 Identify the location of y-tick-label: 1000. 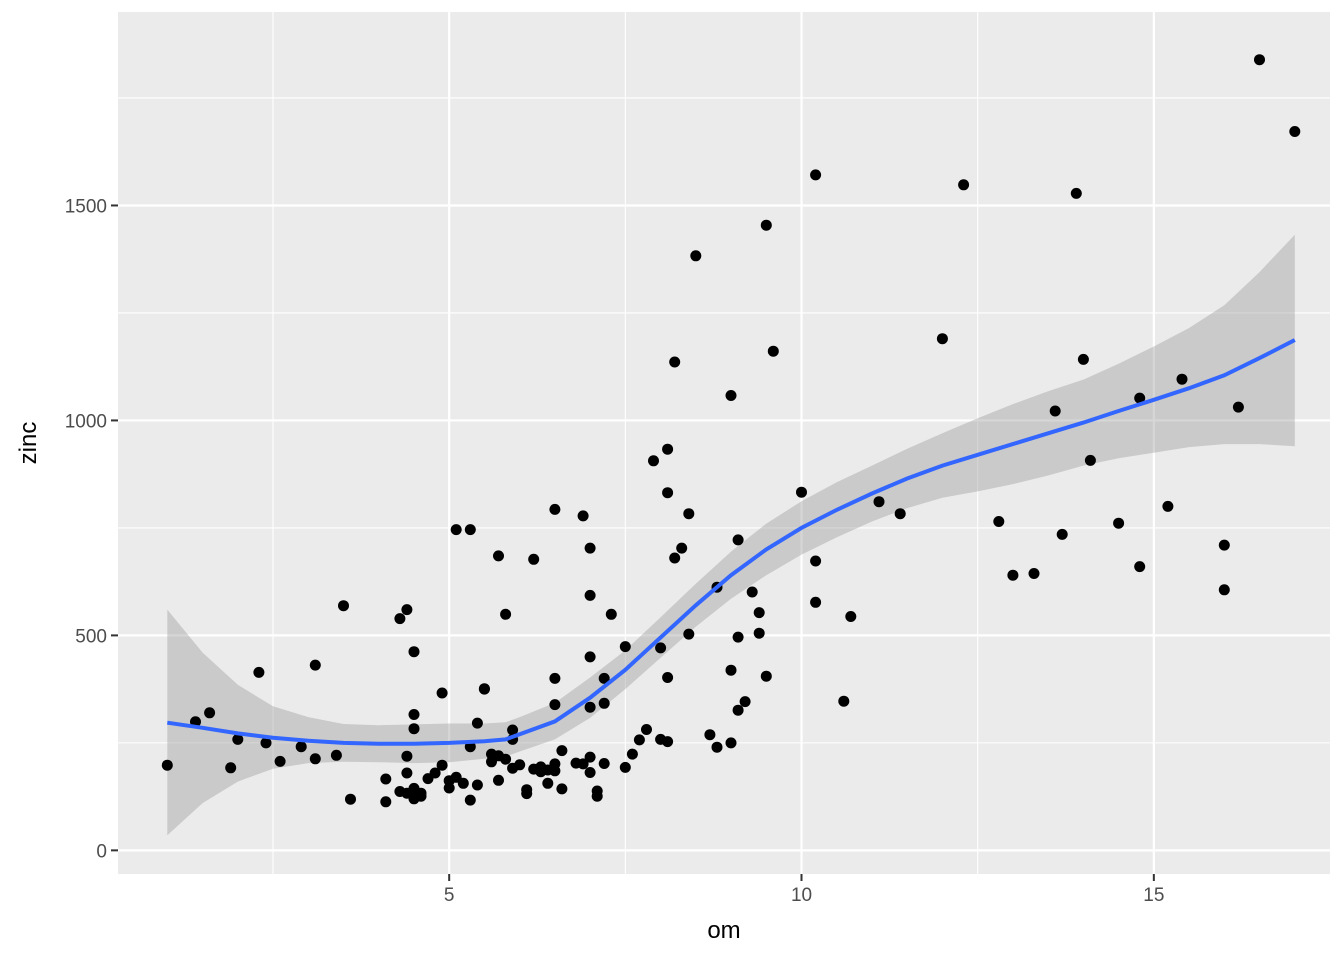
(86, 421).